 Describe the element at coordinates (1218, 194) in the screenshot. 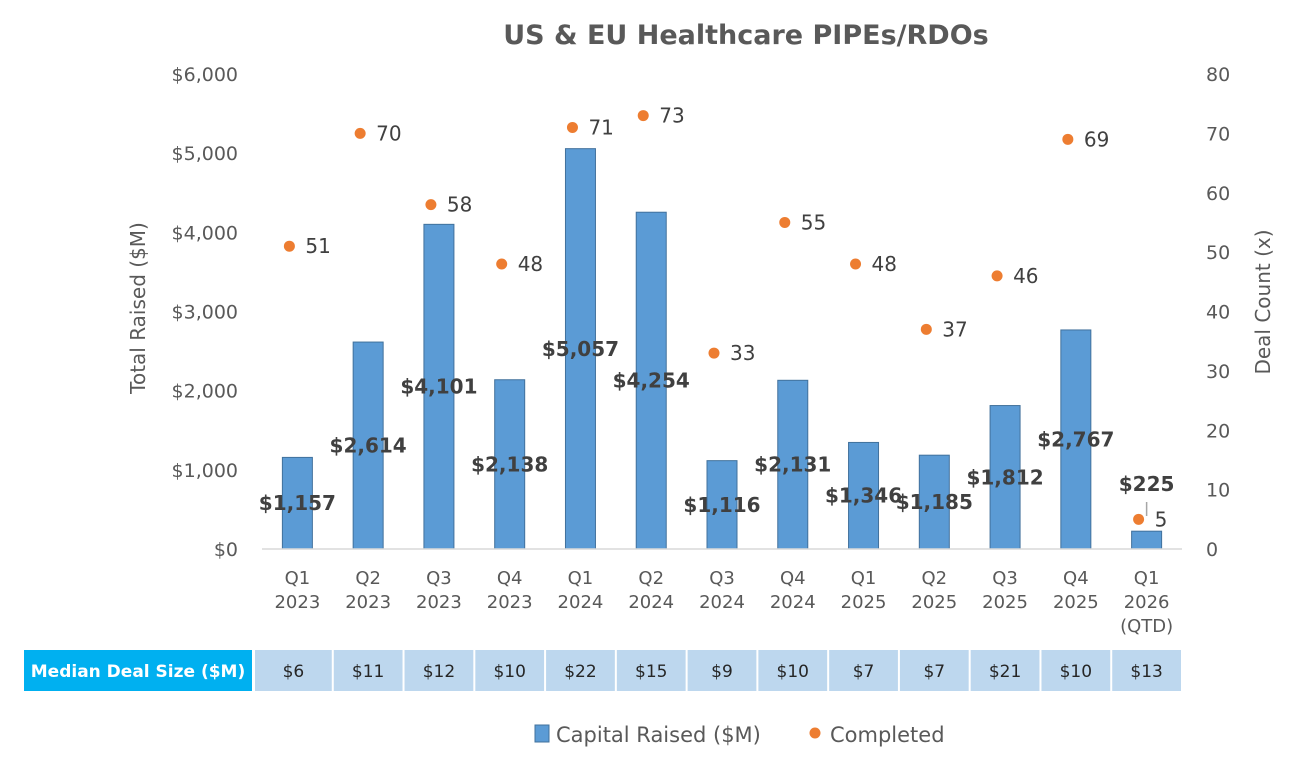

I see `right-tick-label: 60` at that location.